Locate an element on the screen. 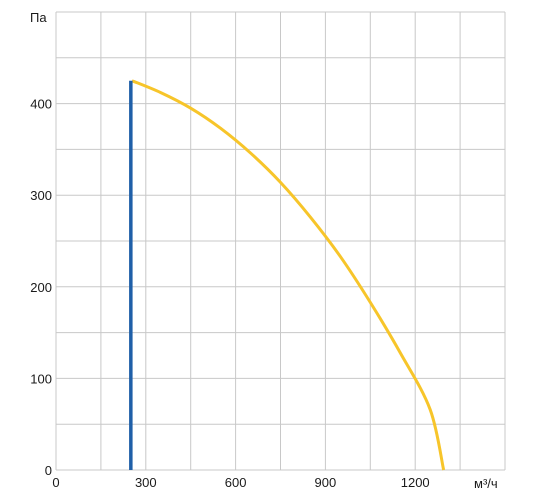 This screenshot has height=499, width=541. y-tick-label: 400 is located at coordinates (41, 104).